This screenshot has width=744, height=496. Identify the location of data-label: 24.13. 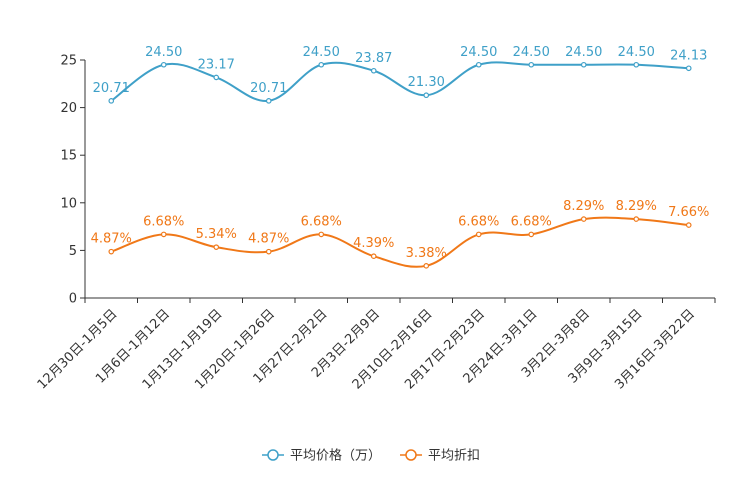
(688, 55).